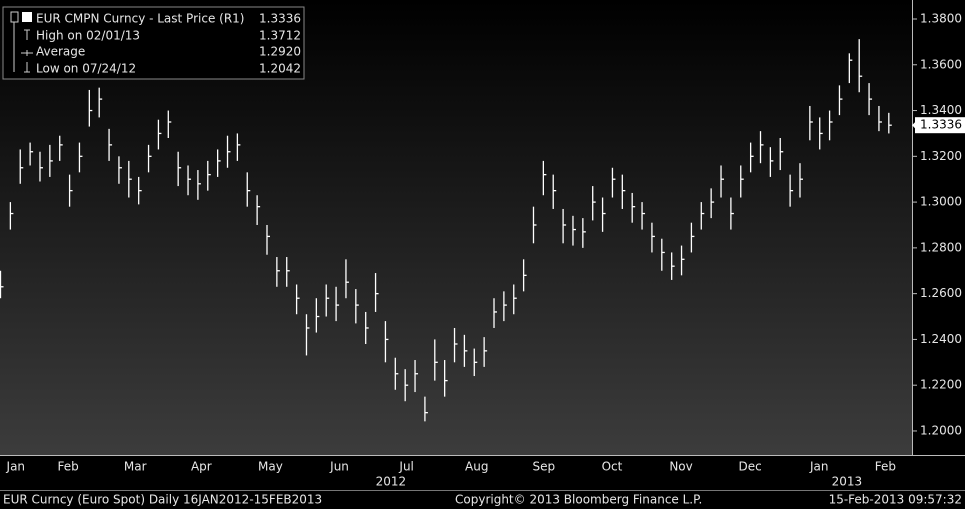 This screenshot has width=965, height=509. What do you see at coordinates (680, 467) in the screenshot?
I see `x-tick-label: Nov` at bounding box center [680, 467].